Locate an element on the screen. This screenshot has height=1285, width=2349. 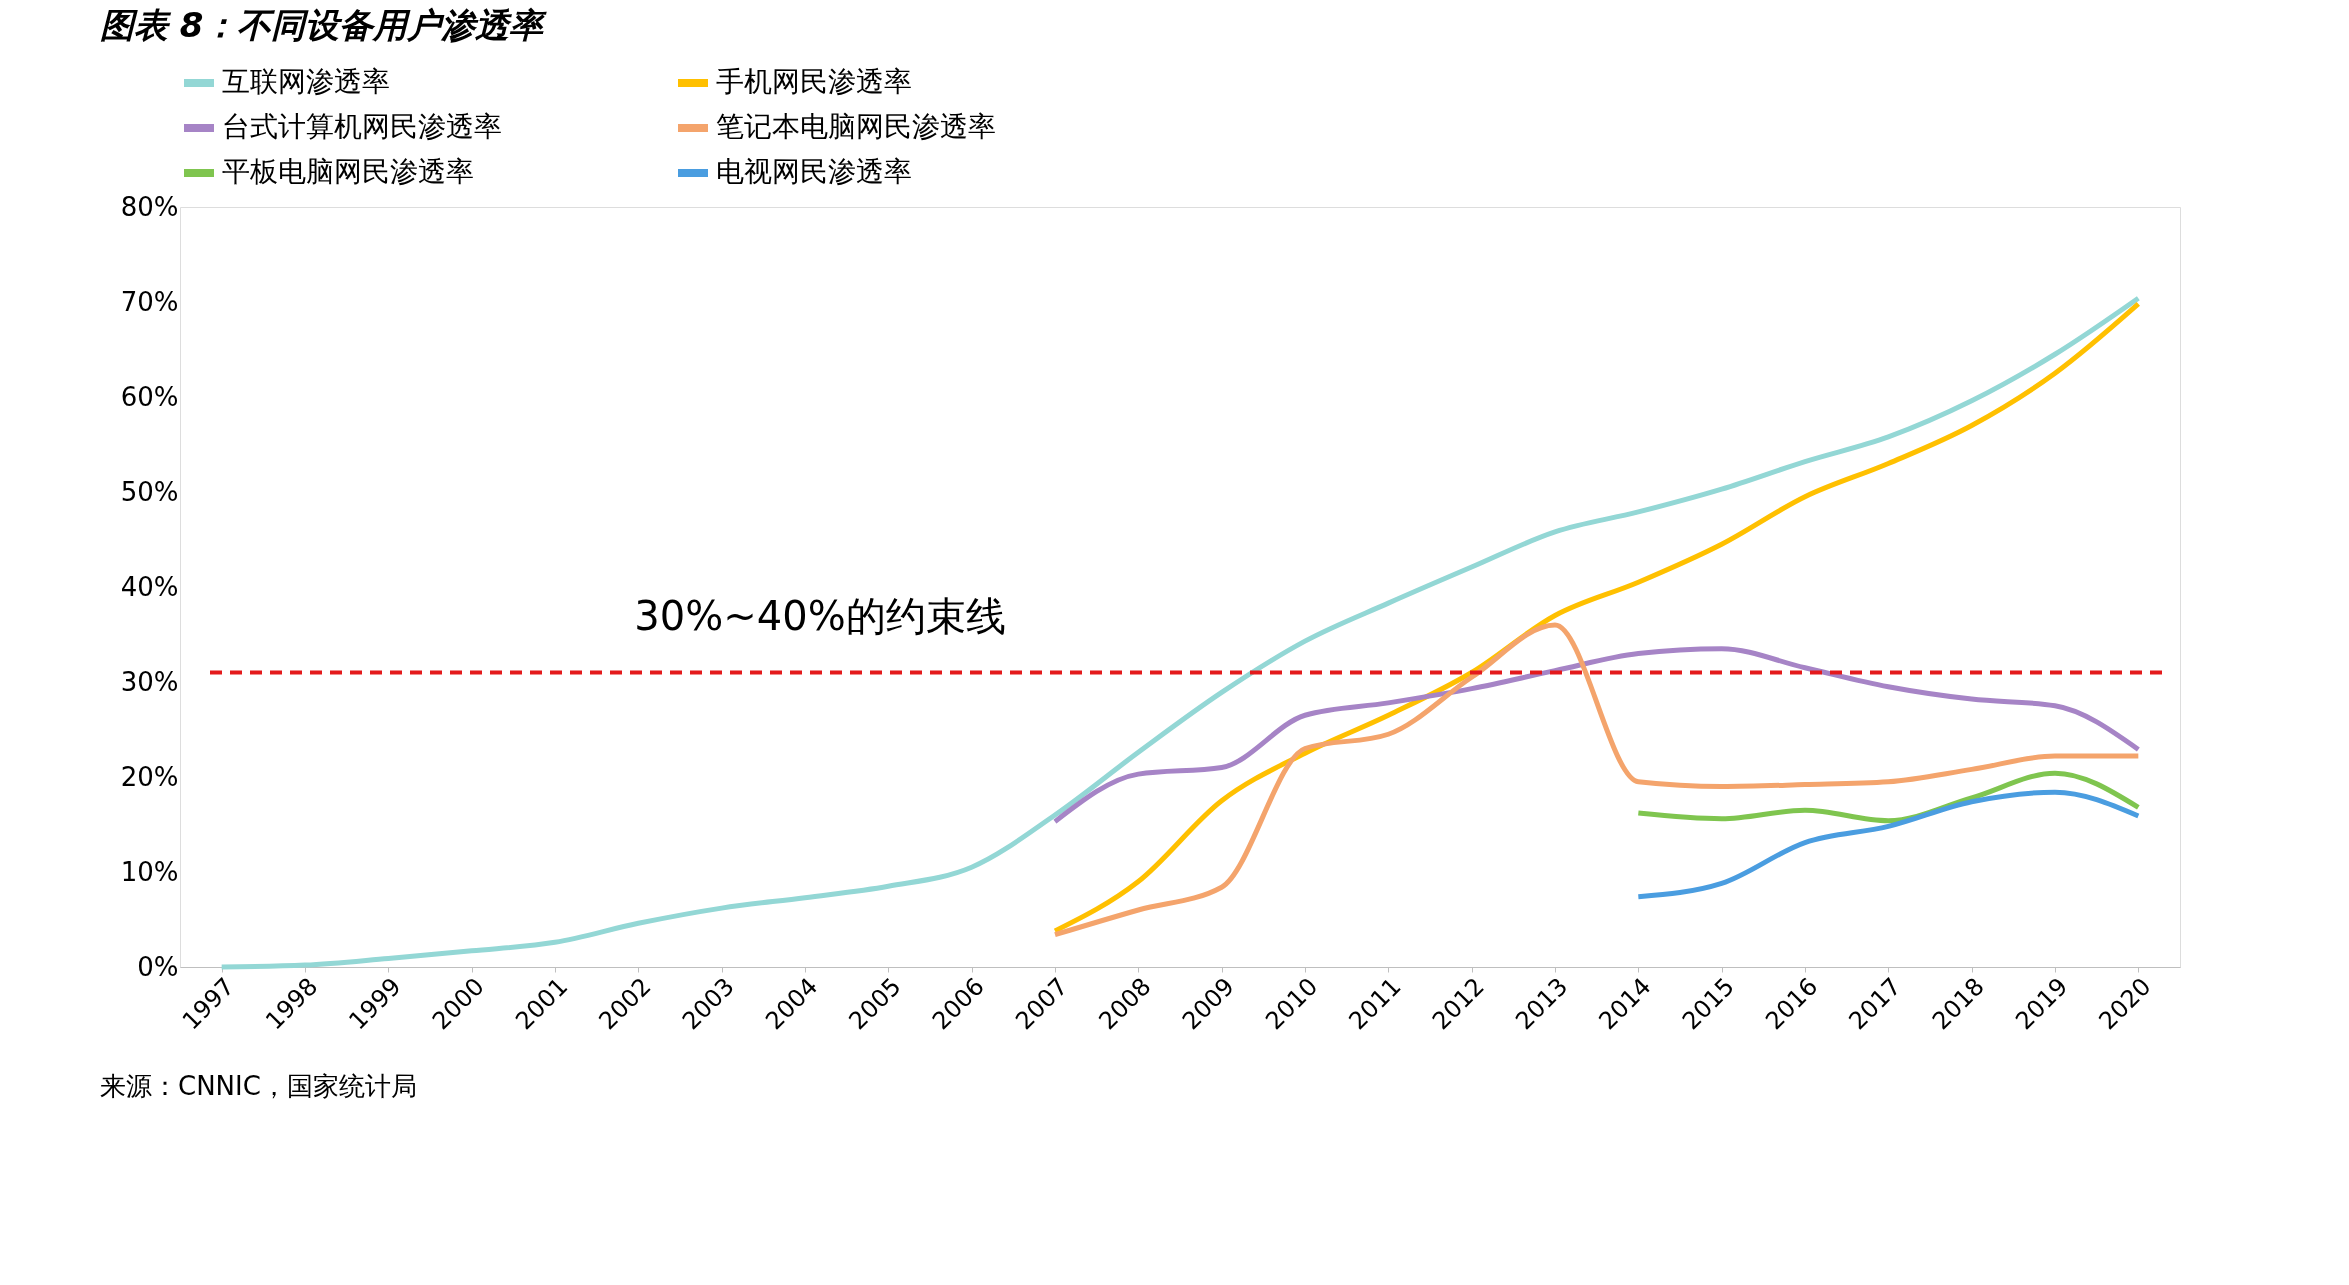
y-tick-label: 10% is located at coordinates (149, 871).